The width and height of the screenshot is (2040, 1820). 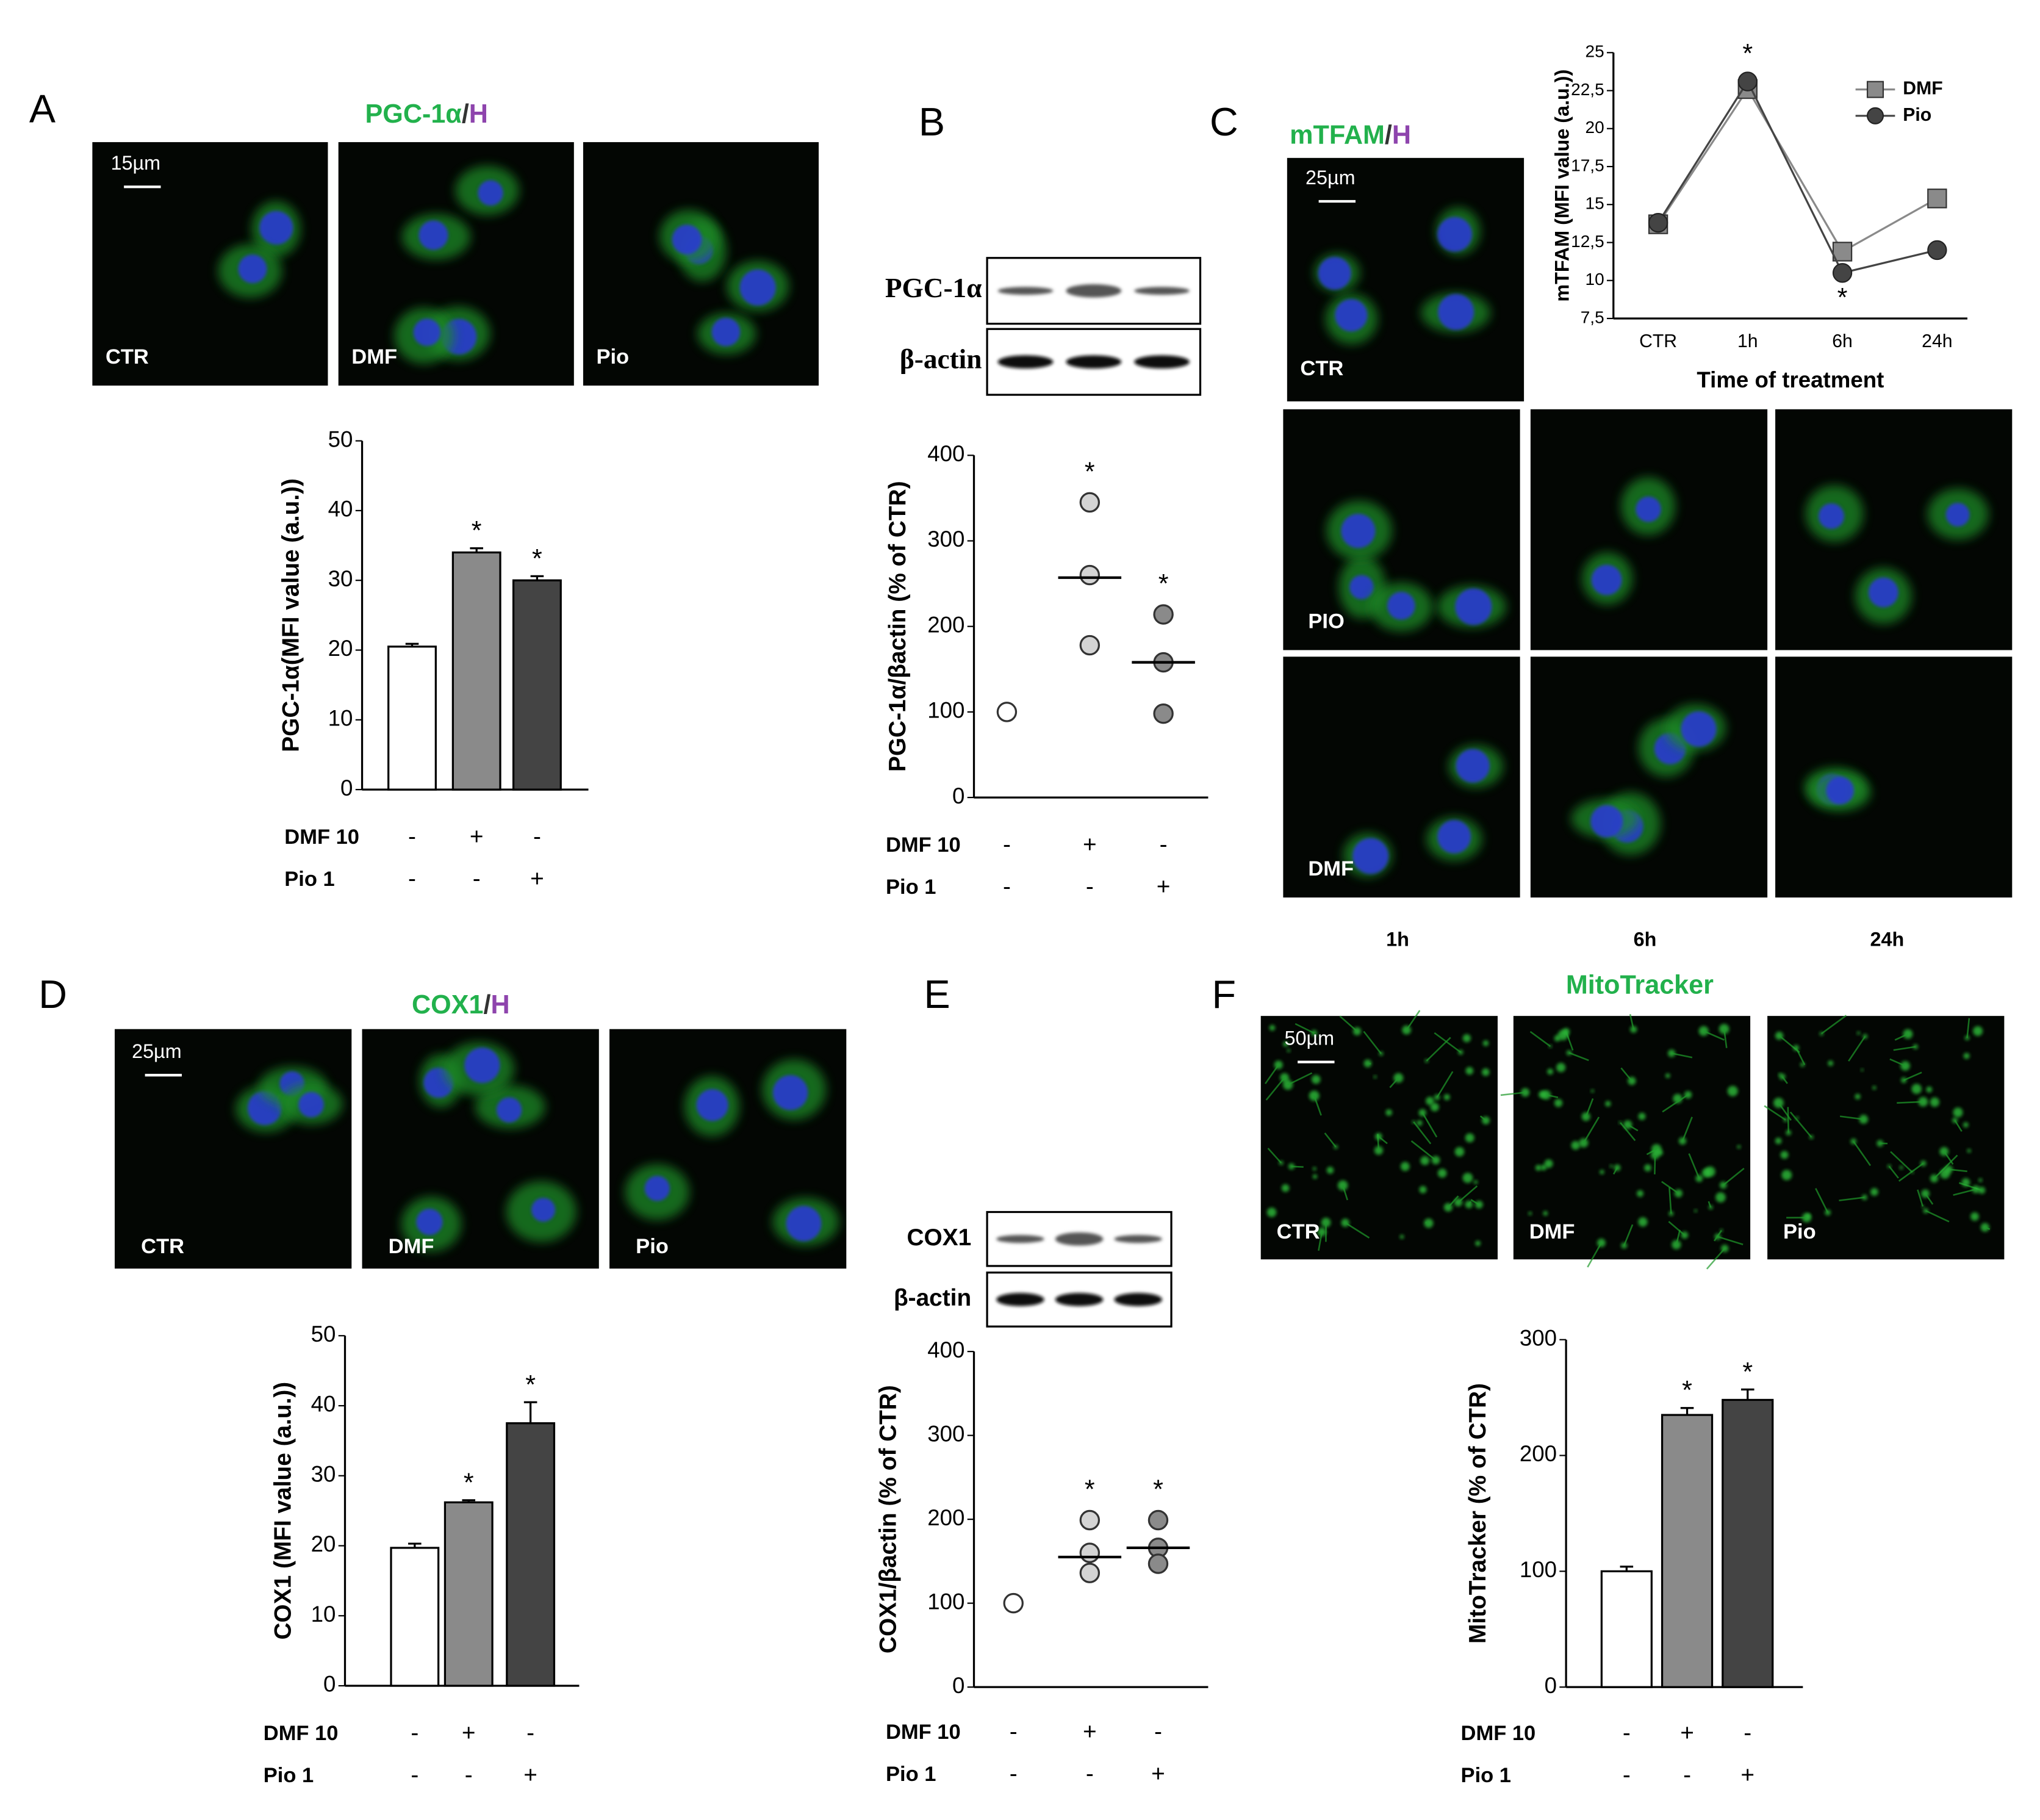 What do you see at coordinates (136, 163) in the screenshot?
I see `scale-bar-label: 15µm` at bounding box center [136, 163].